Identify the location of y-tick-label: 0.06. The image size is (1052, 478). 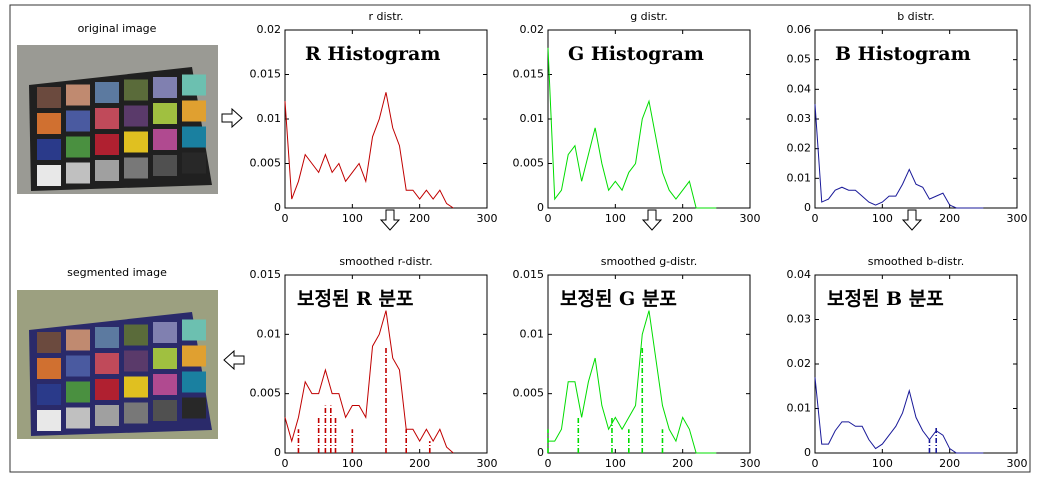
(799, 29).